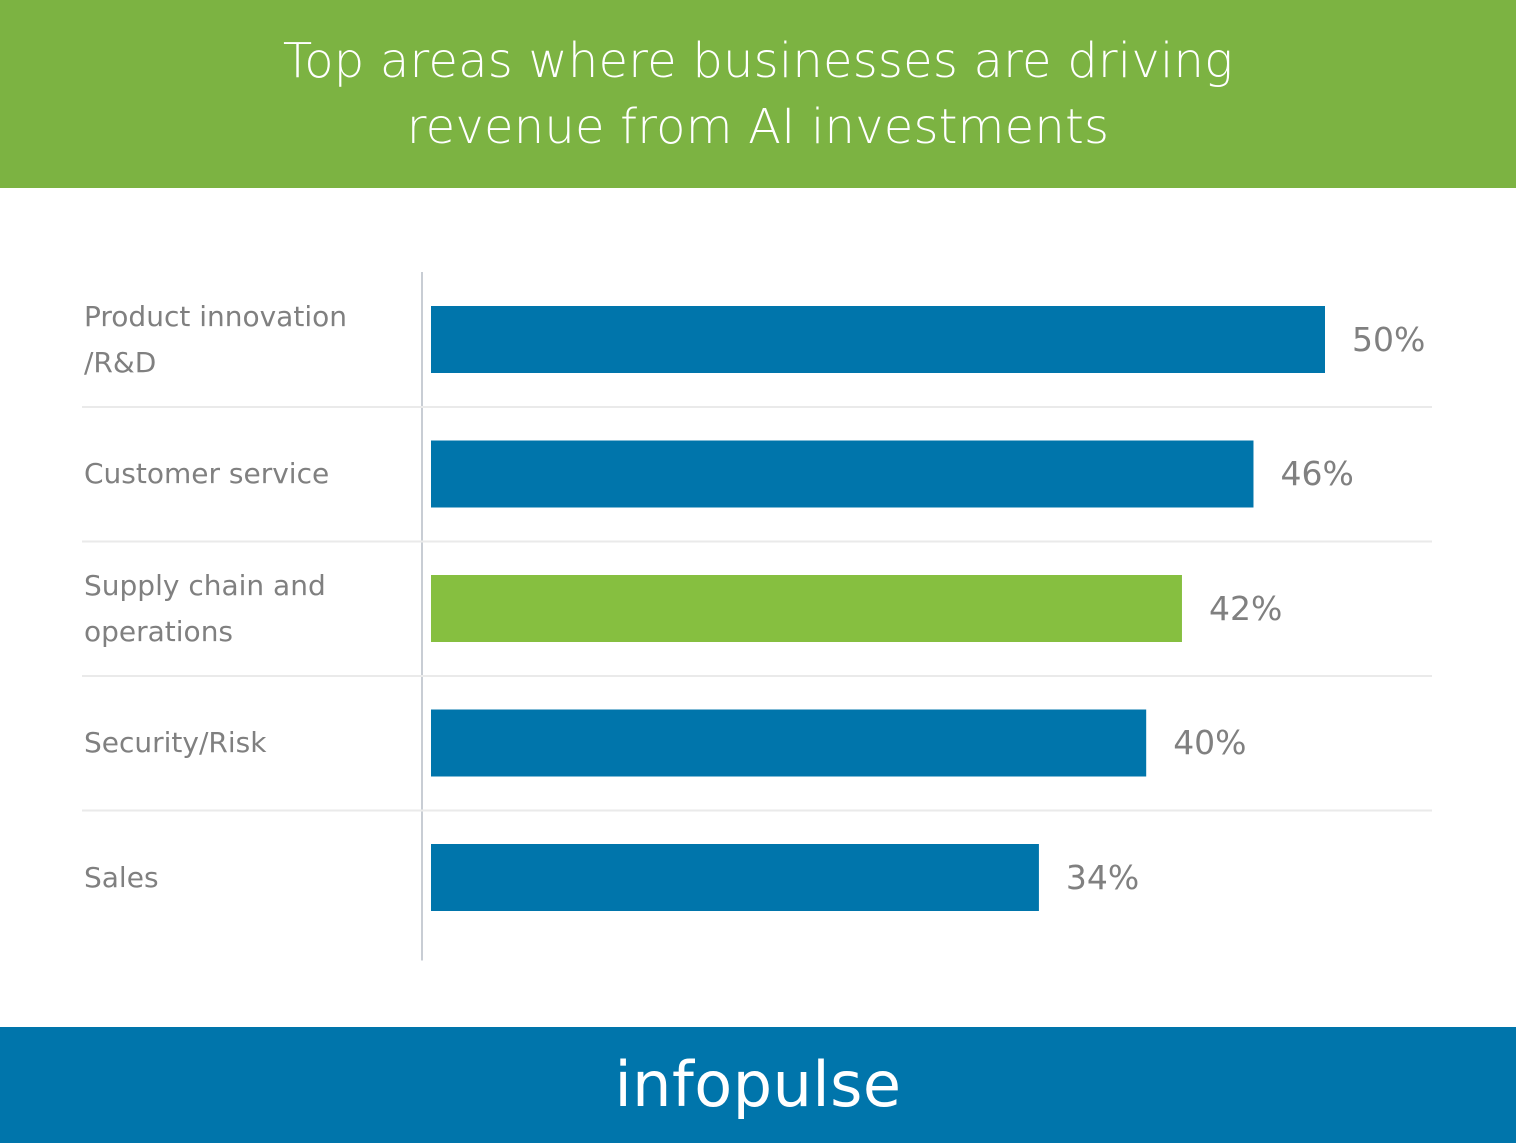 The image size is (1516, 1143). What do you see at coordinates (207, 473) in the screenshot?
I see `category-label: Customer service` at bounding box center [207, 473].